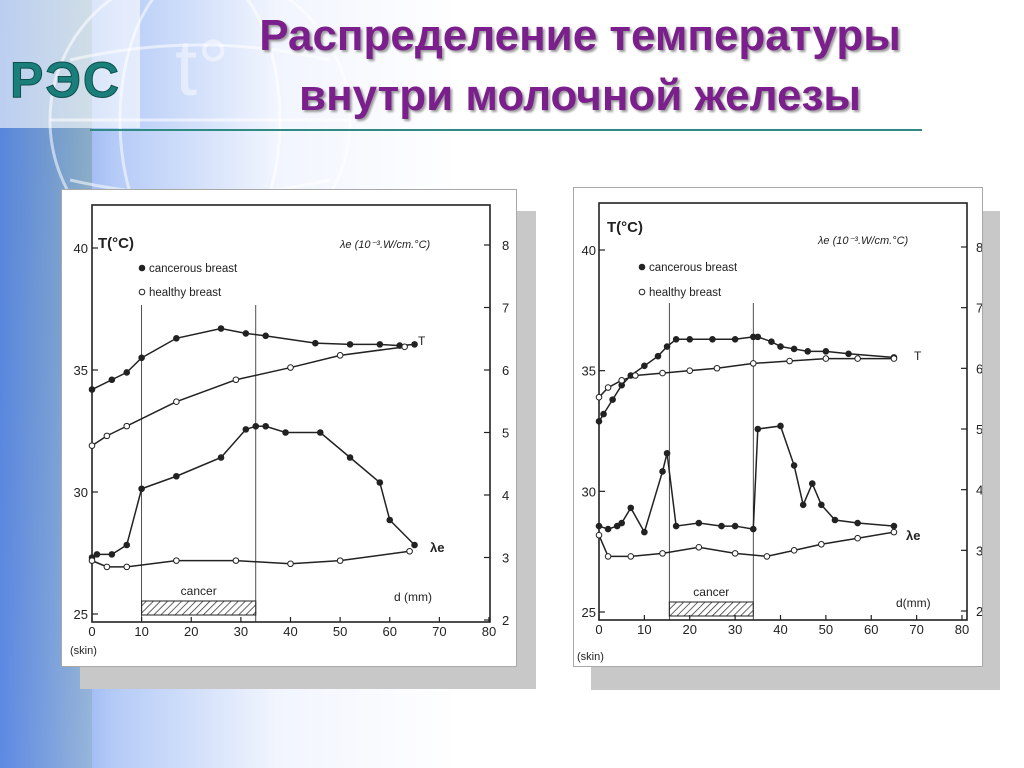  What do you see at coordinates (735, 629) in the screenshot?
I see `chart2-x-tick-label: 30` at bounding box center [735, 629].